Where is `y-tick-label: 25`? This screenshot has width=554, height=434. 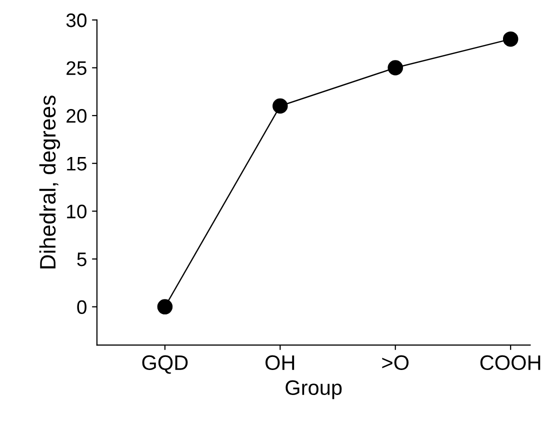
y-tick-label: 25 is located at coordinates (76, 68).